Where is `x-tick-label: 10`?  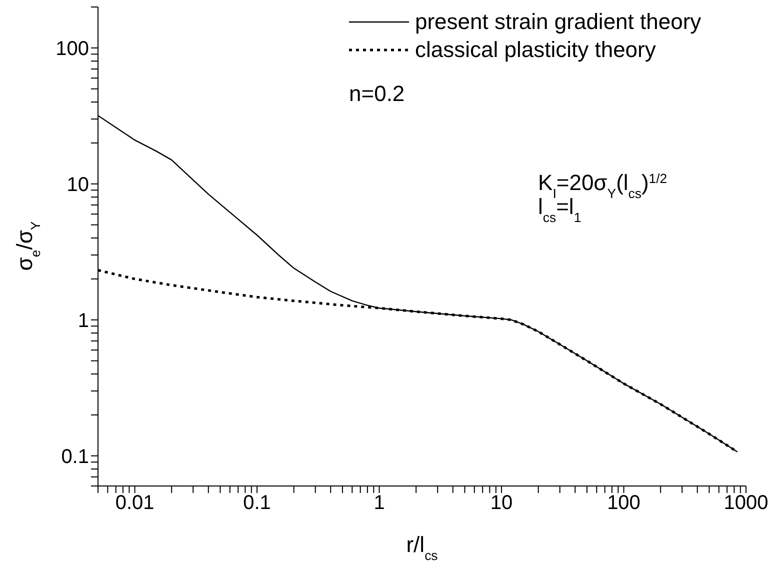 x-tick-label: 10 is located at coordinates (501, 503).